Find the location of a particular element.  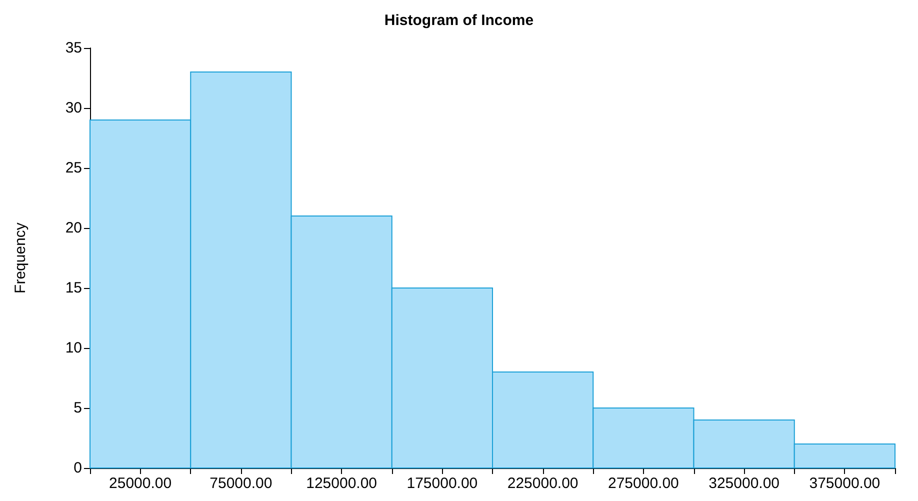

y-tick-label: 25 is located at coordinates (73, 168).